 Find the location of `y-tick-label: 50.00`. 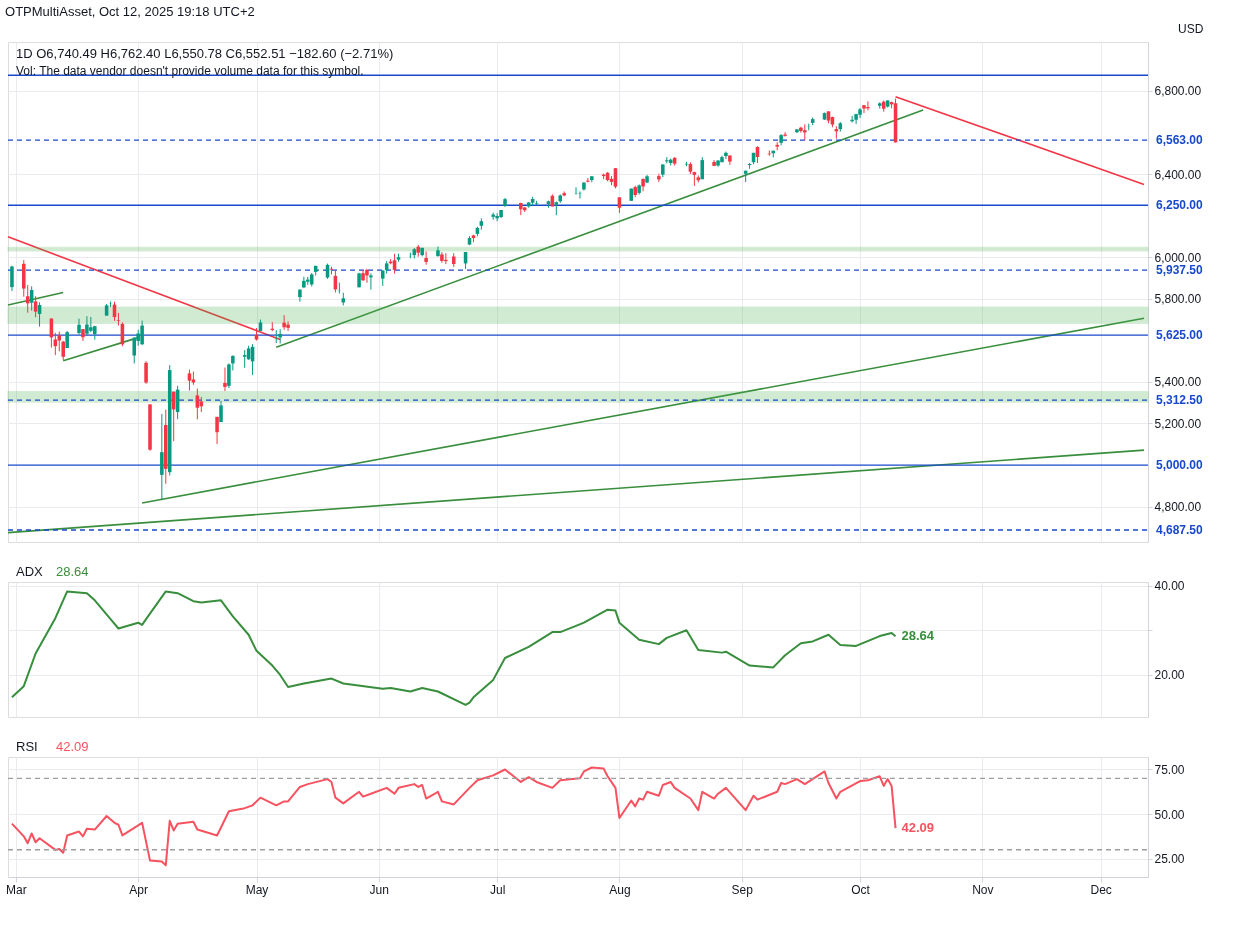

y-tick-label: 50.00 is located at coordinates (1169, 814).